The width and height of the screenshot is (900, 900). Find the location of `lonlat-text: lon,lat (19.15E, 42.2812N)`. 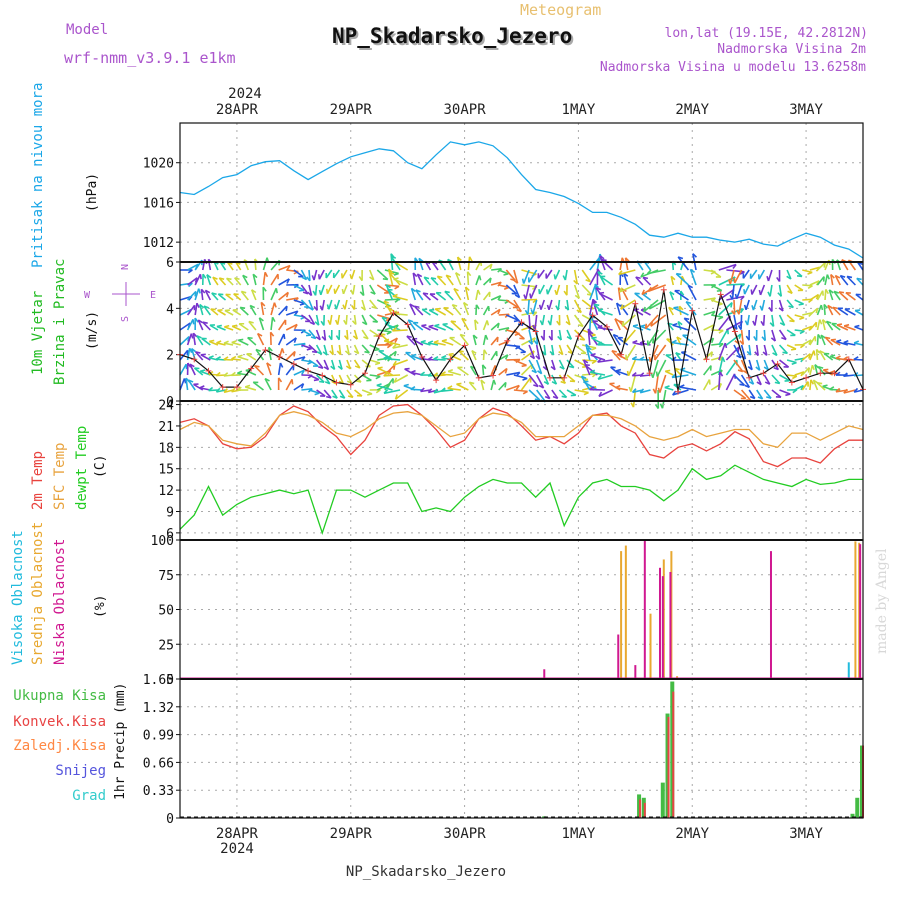

lonlat-text: lon,lat (19.15E, 42.2812N) is located at coordinates (767, 33).